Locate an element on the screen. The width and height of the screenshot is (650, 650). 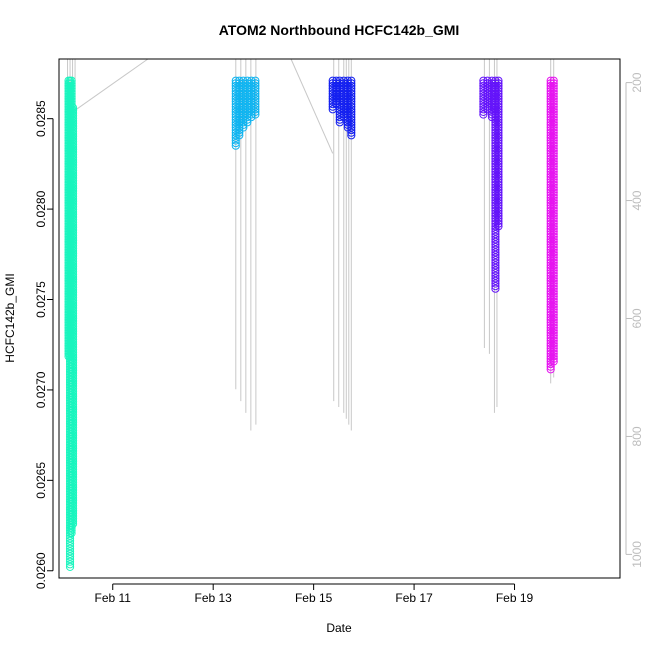
transit-line is located at coordinates (312, 106).